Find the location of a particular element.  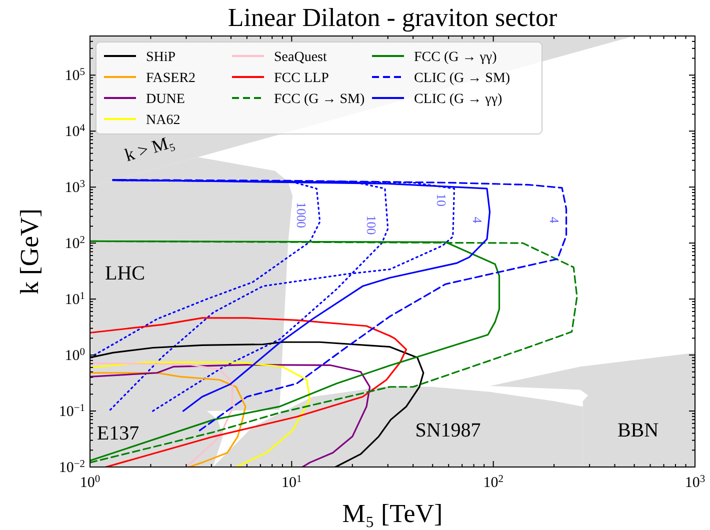

annotation: BBN is located at coordinates (638, 431).